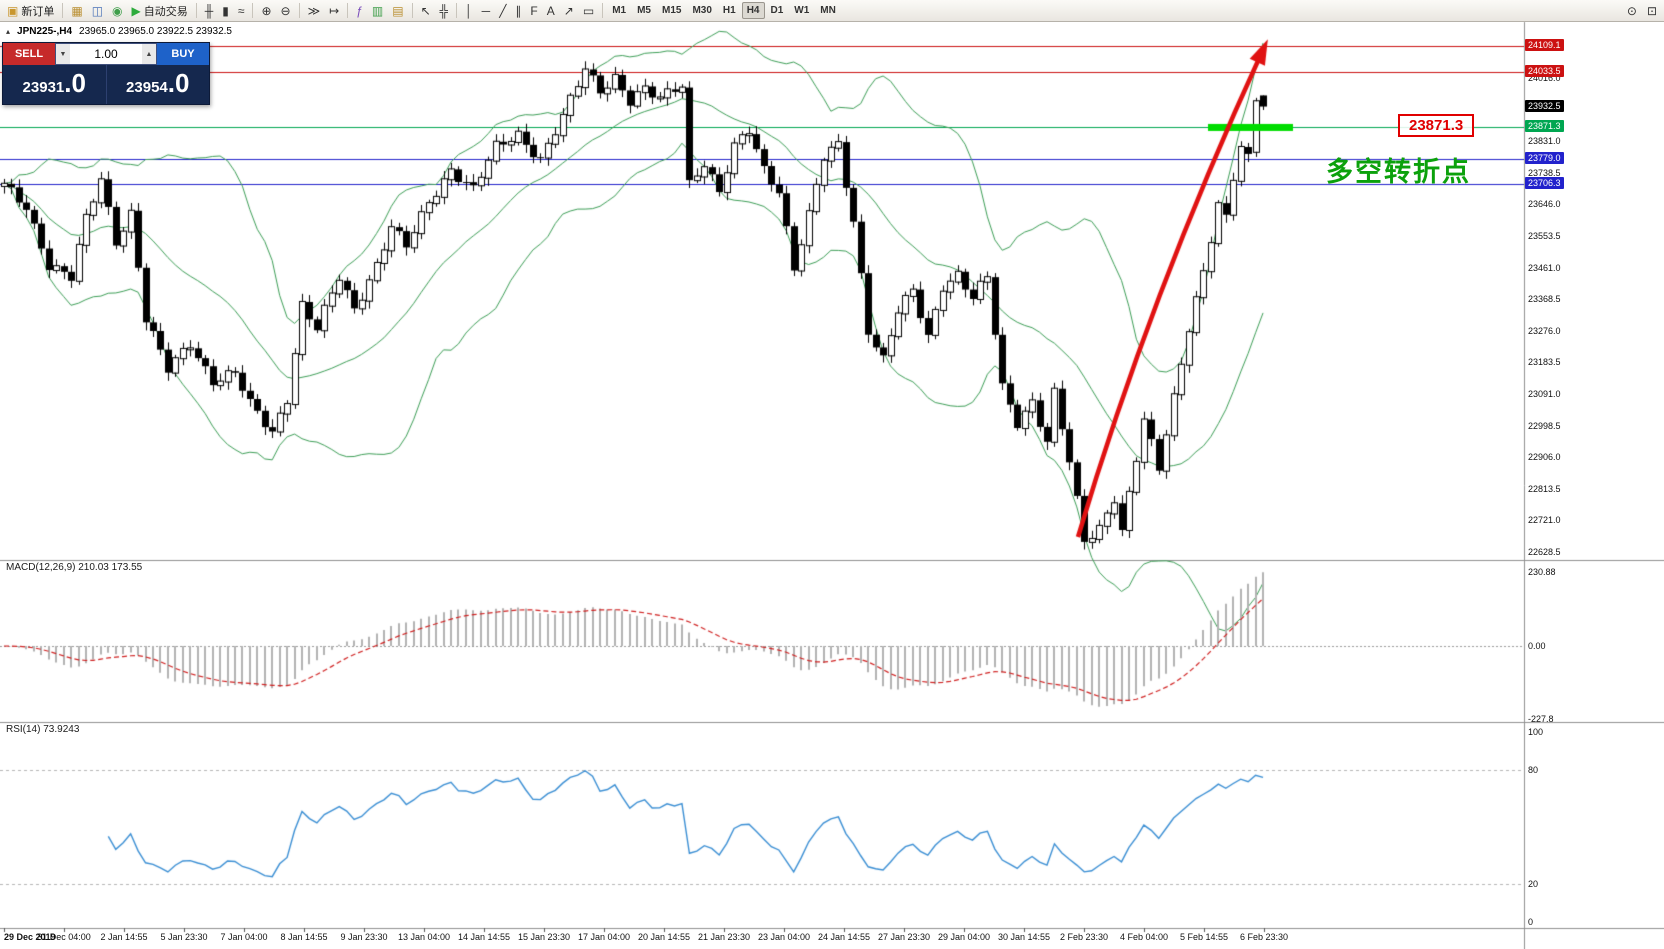 This screenshot has height=949, width=1664. What do you see at coordinates (729, 10) in the screenshot?
I see `timeframe-h1-button: H1` at bounding box center [729, 10].